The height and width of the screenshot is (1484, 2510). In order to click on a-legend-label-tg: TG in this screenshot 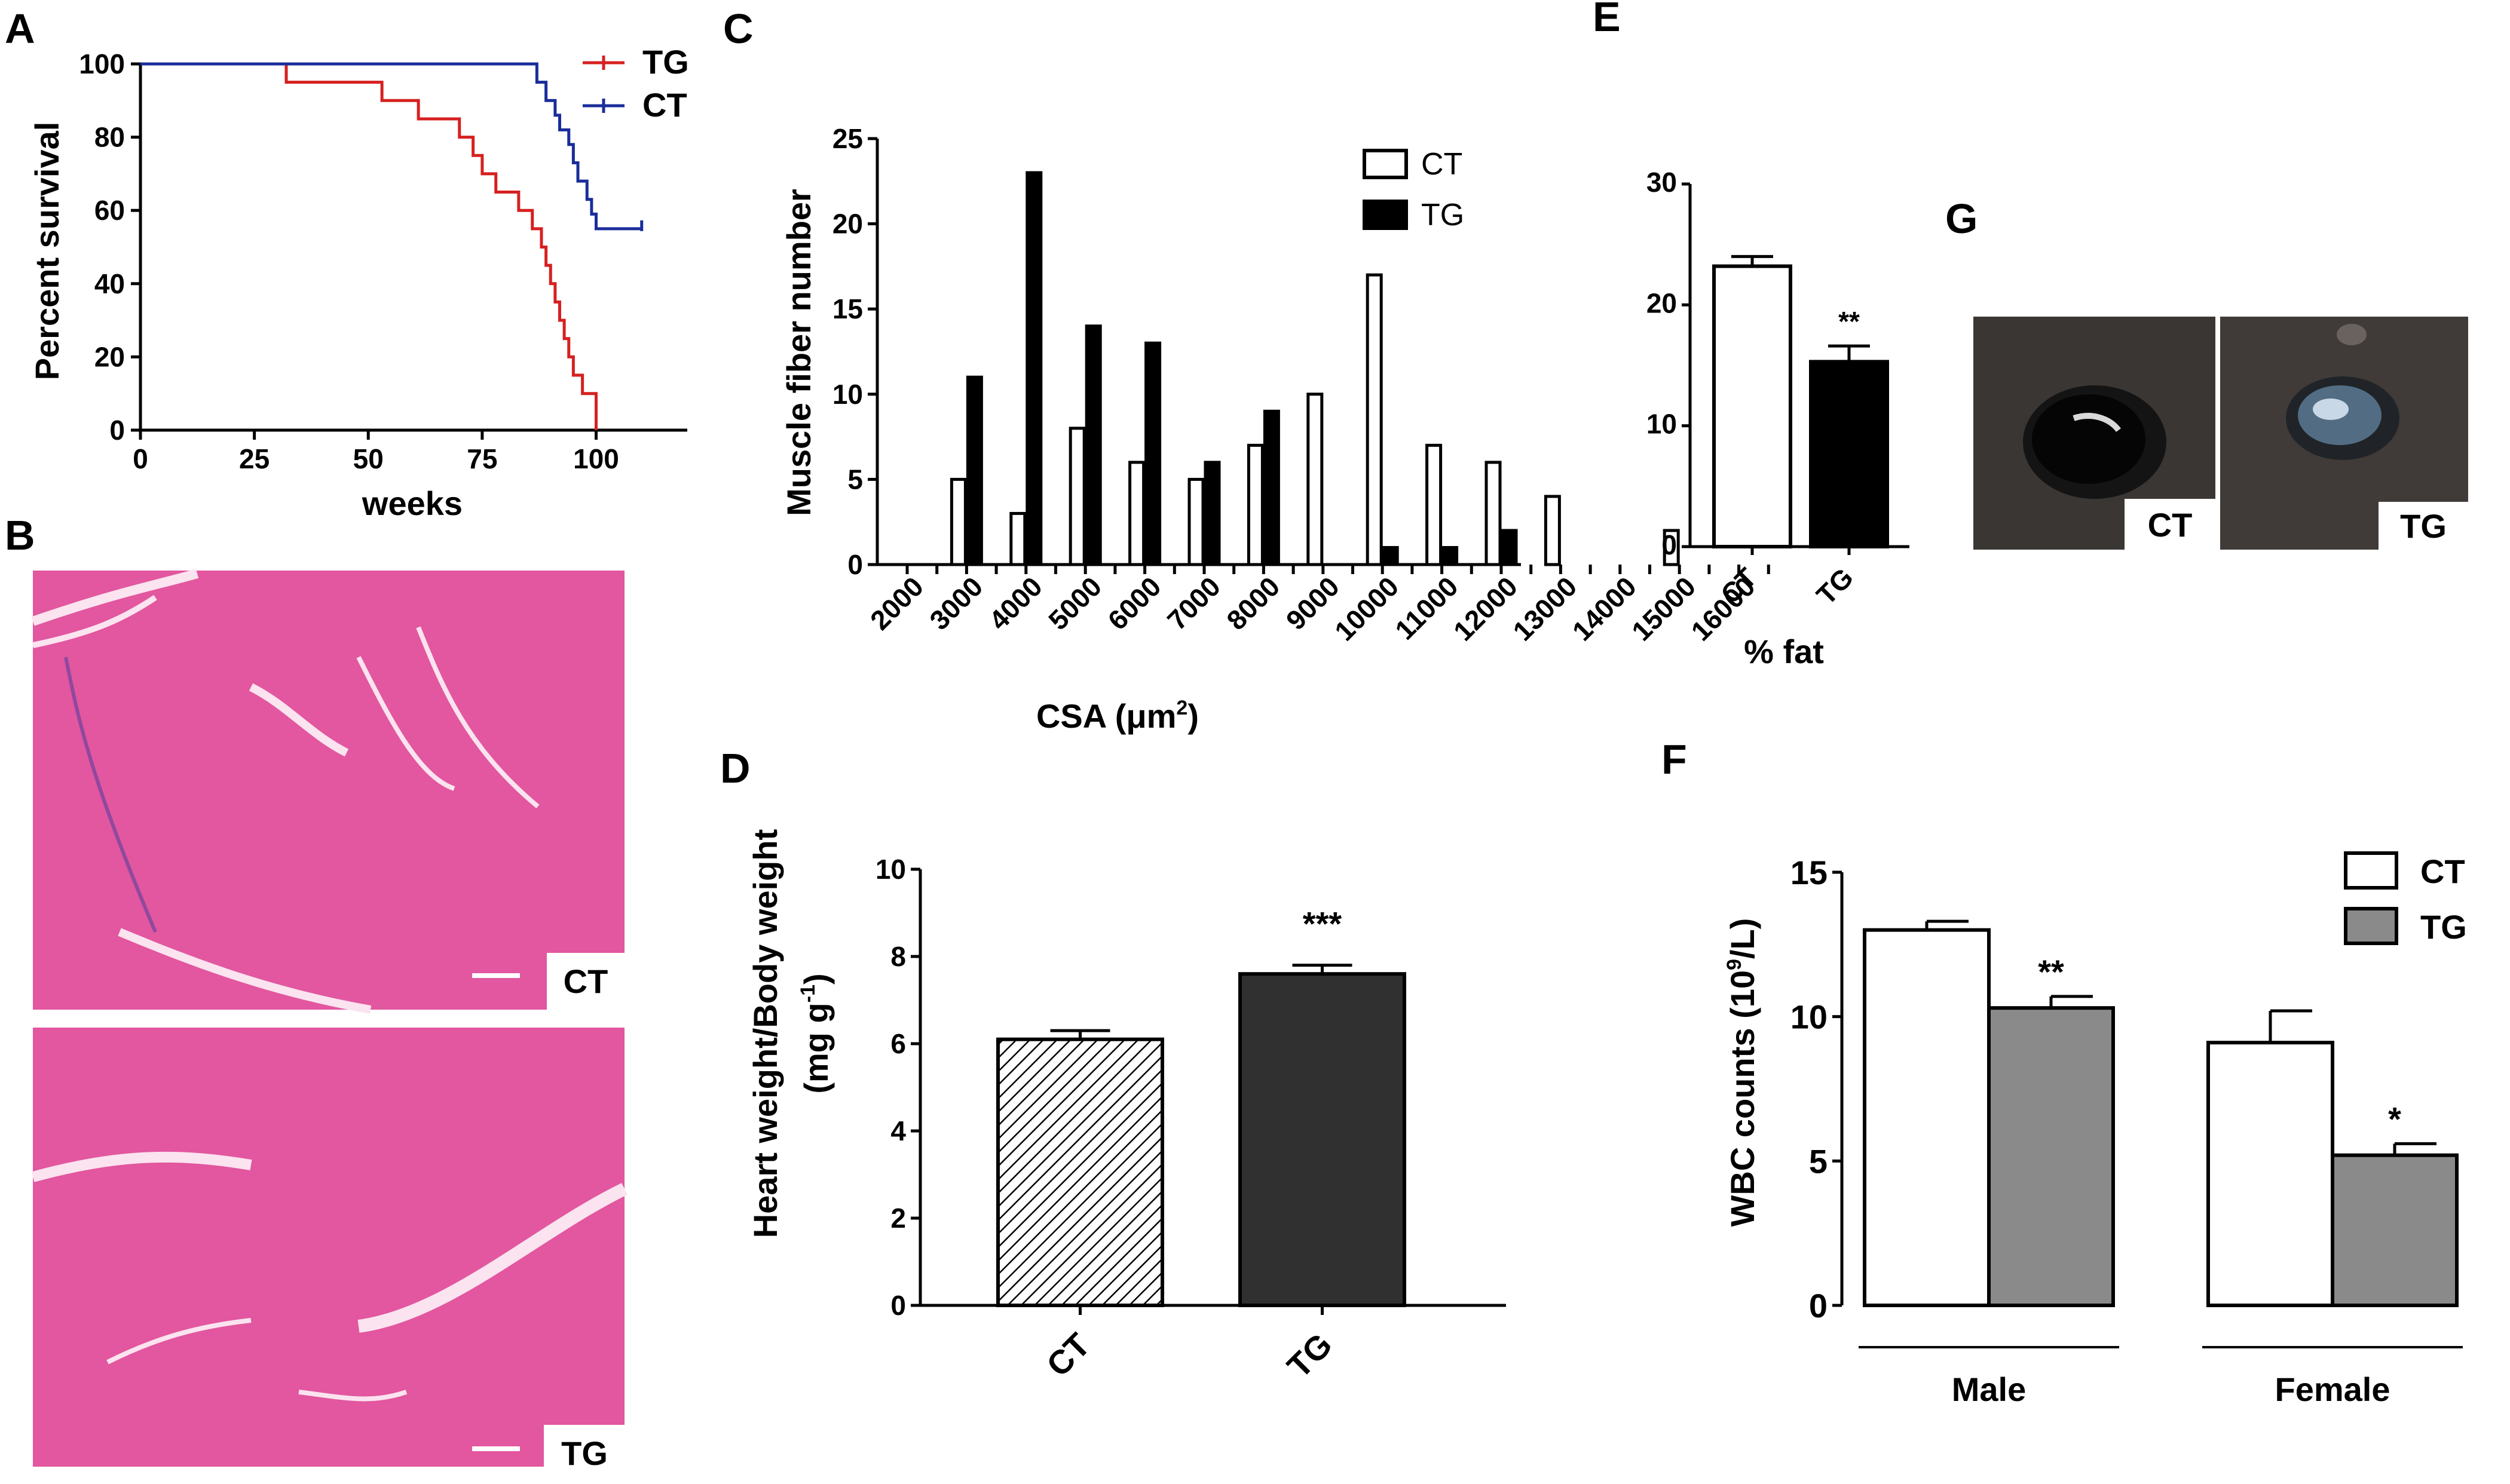, I will do `click(665, 62)`.